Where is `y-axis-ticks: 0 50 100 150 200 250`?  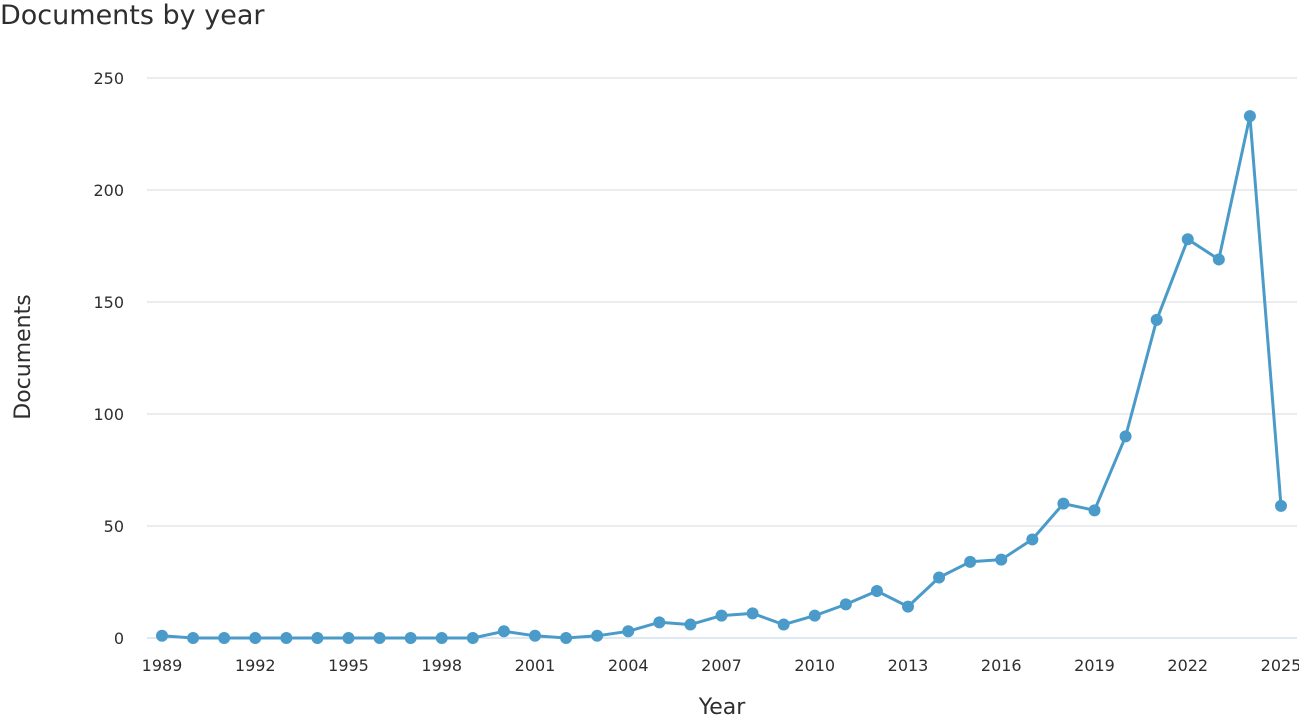 y-axis-ticks: 0 50 100 150 200 250 is located at coordinates (108, 358).